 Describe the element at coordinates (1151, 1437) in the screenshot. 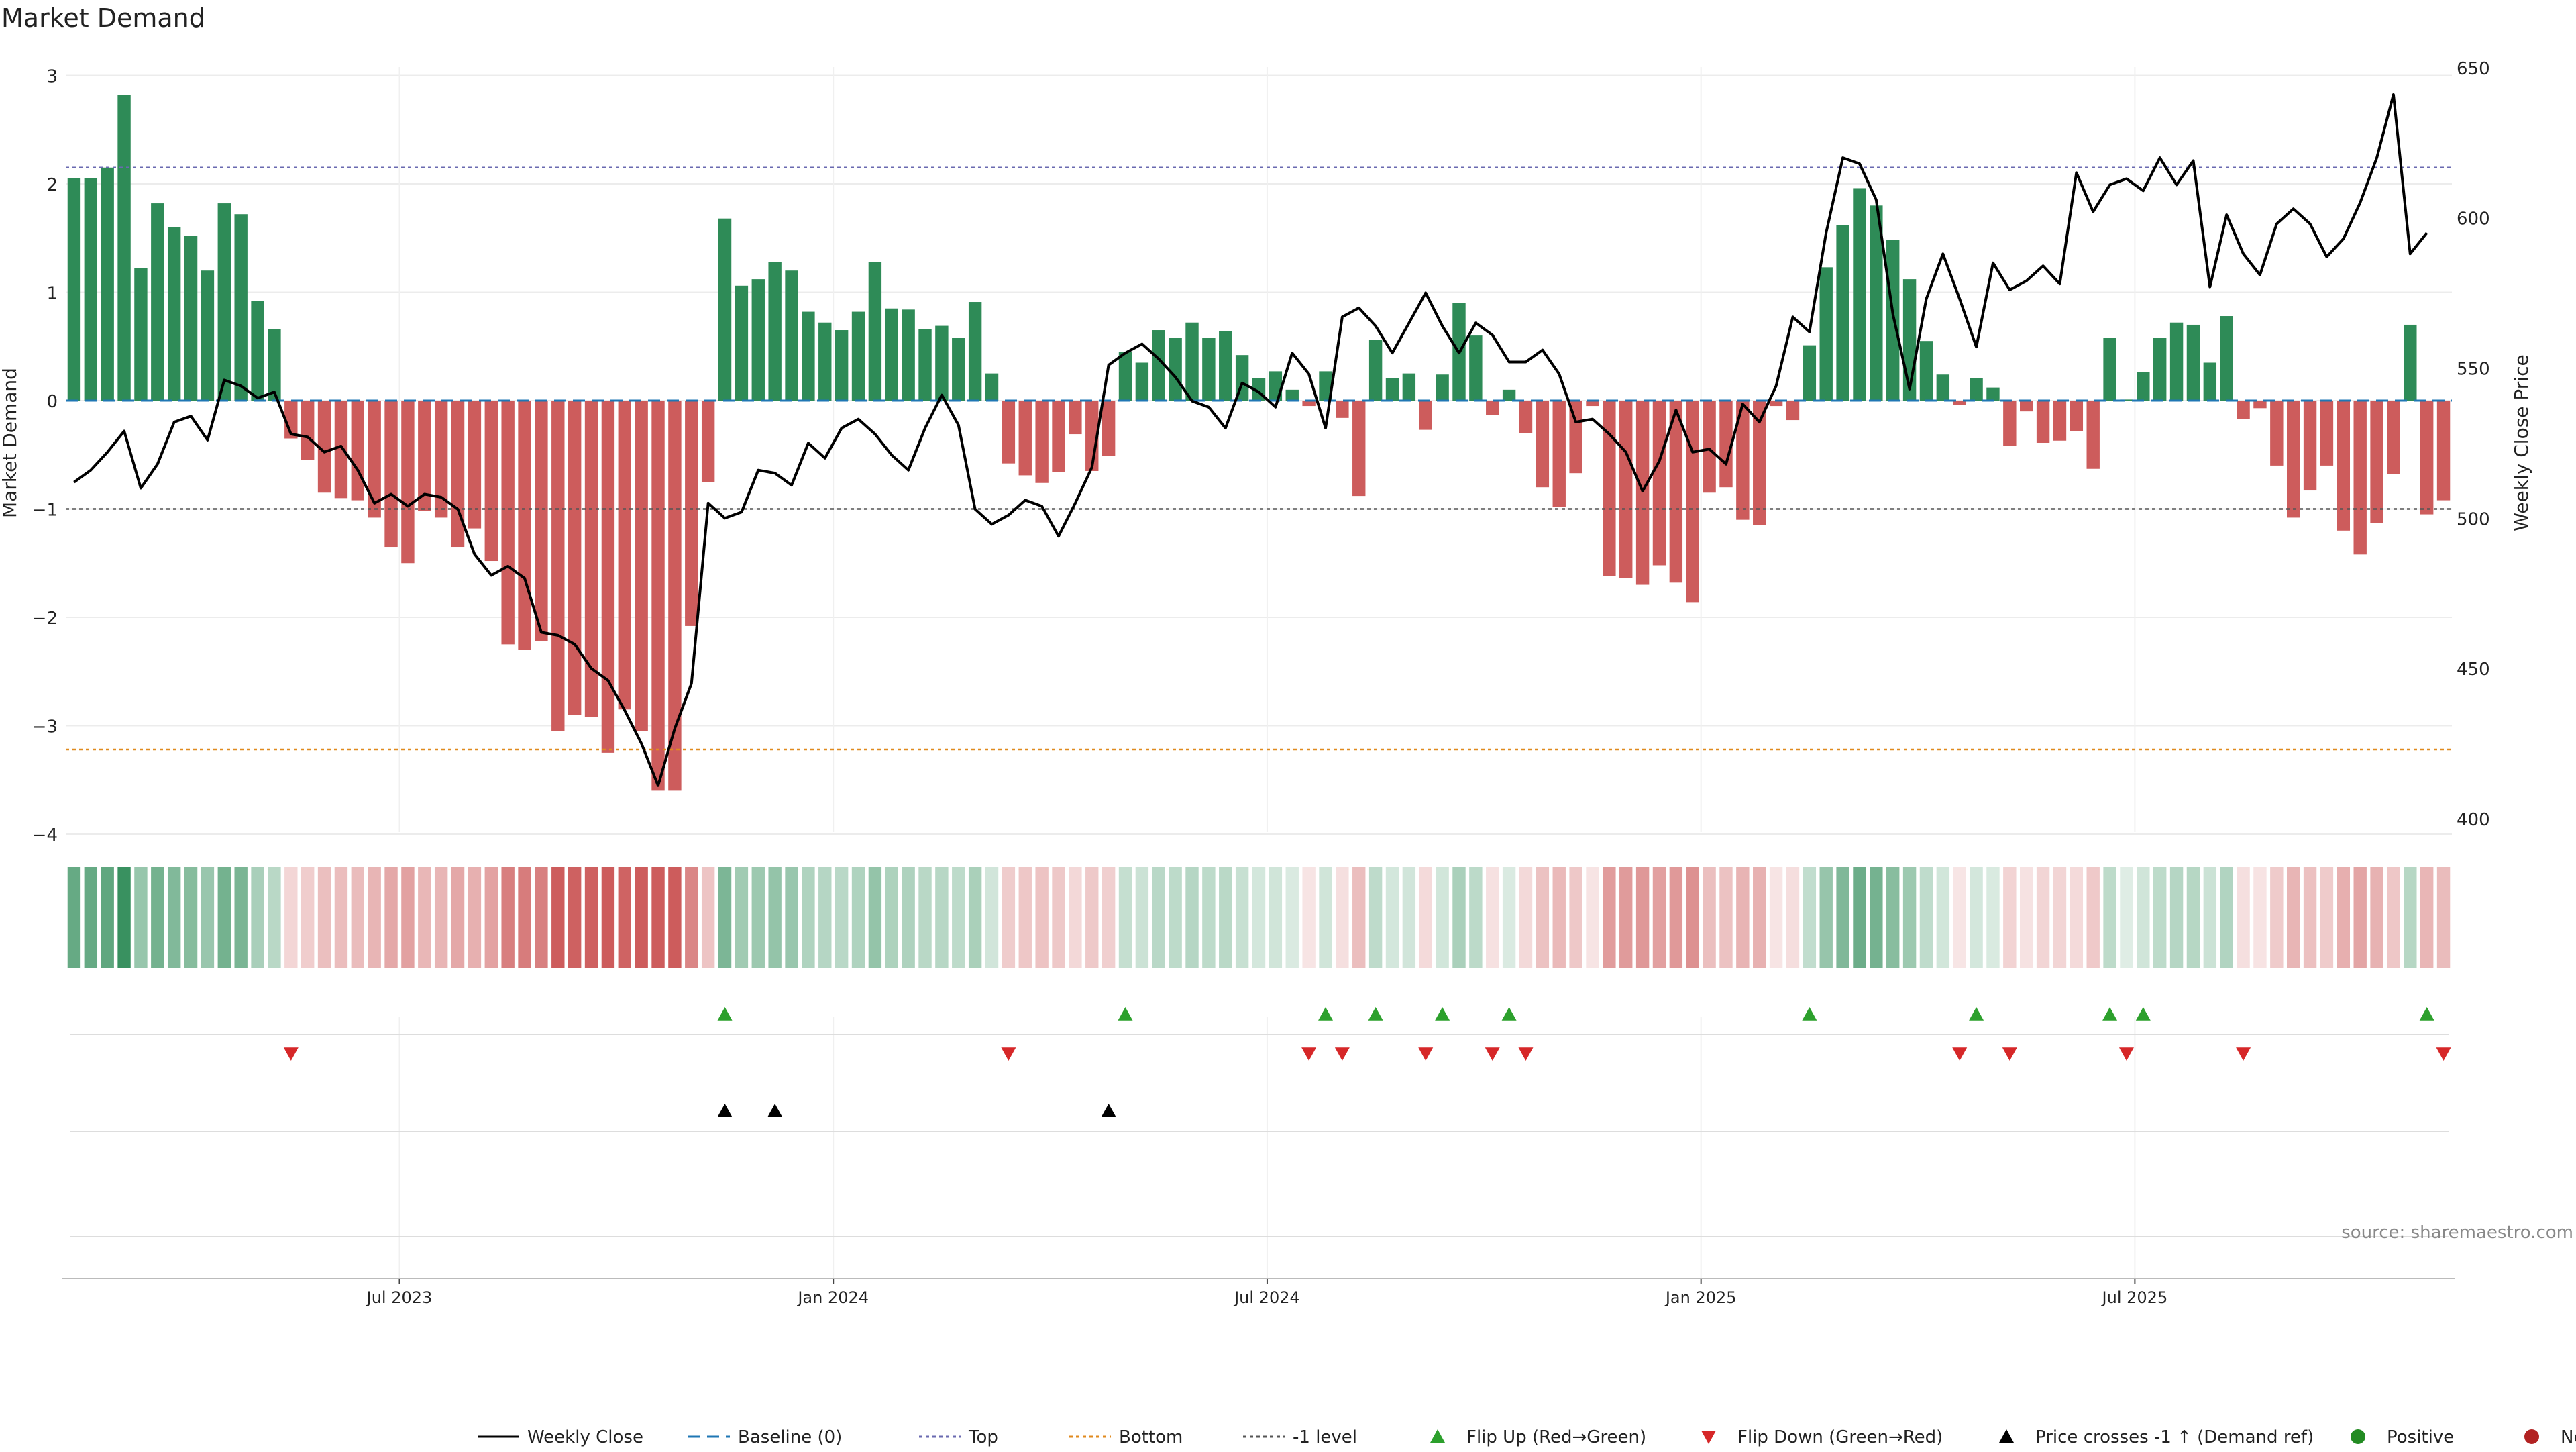

I see `legend-label: Bottom` at that location.